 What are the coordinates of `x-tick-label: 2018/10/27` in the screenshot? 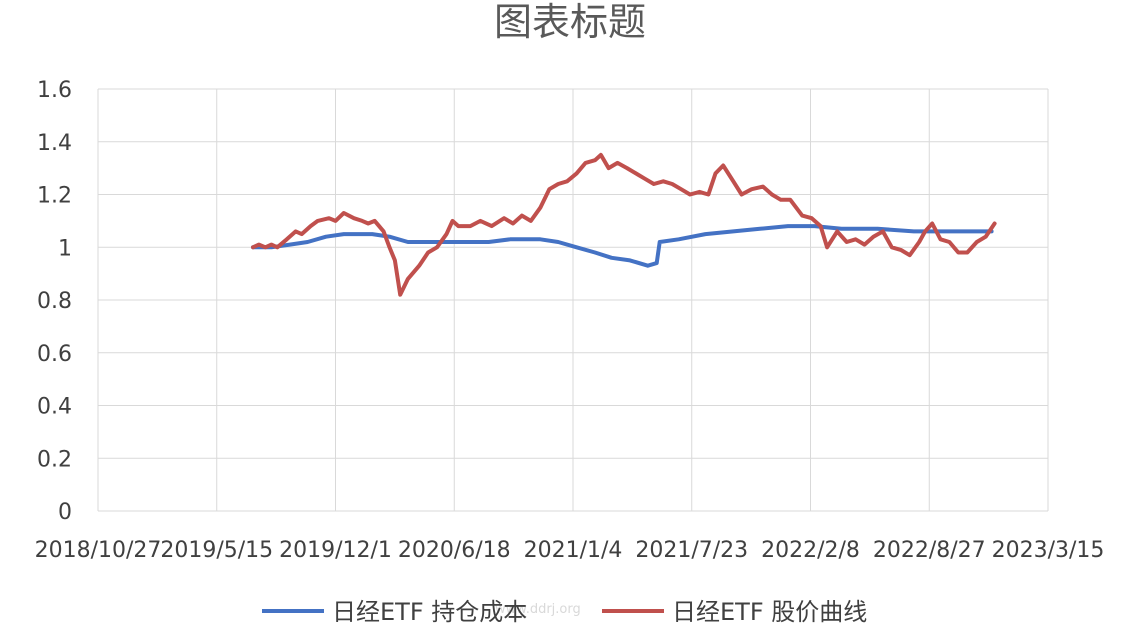 It's located at (98, 550).